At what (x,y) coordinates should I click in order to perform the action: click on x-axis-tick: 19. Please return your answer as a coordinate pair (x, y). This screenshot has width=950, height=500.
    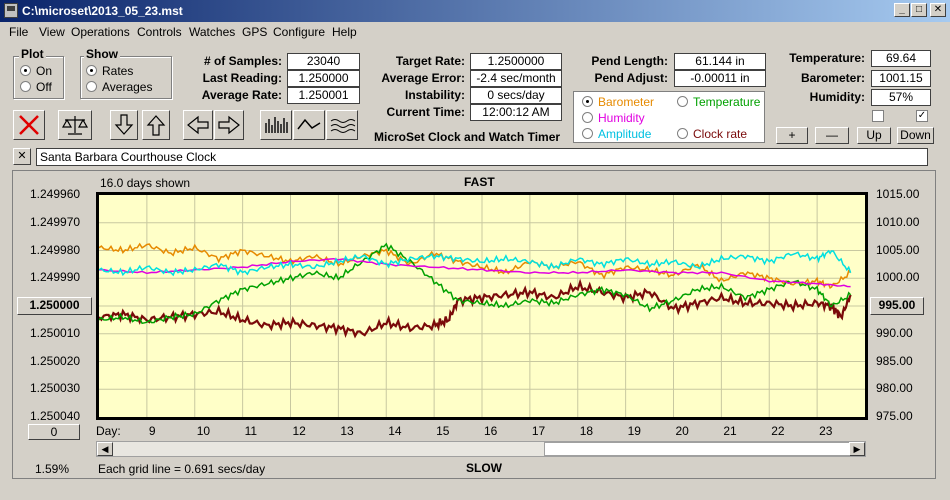
    Looking at the image, I should click on (634, 431).